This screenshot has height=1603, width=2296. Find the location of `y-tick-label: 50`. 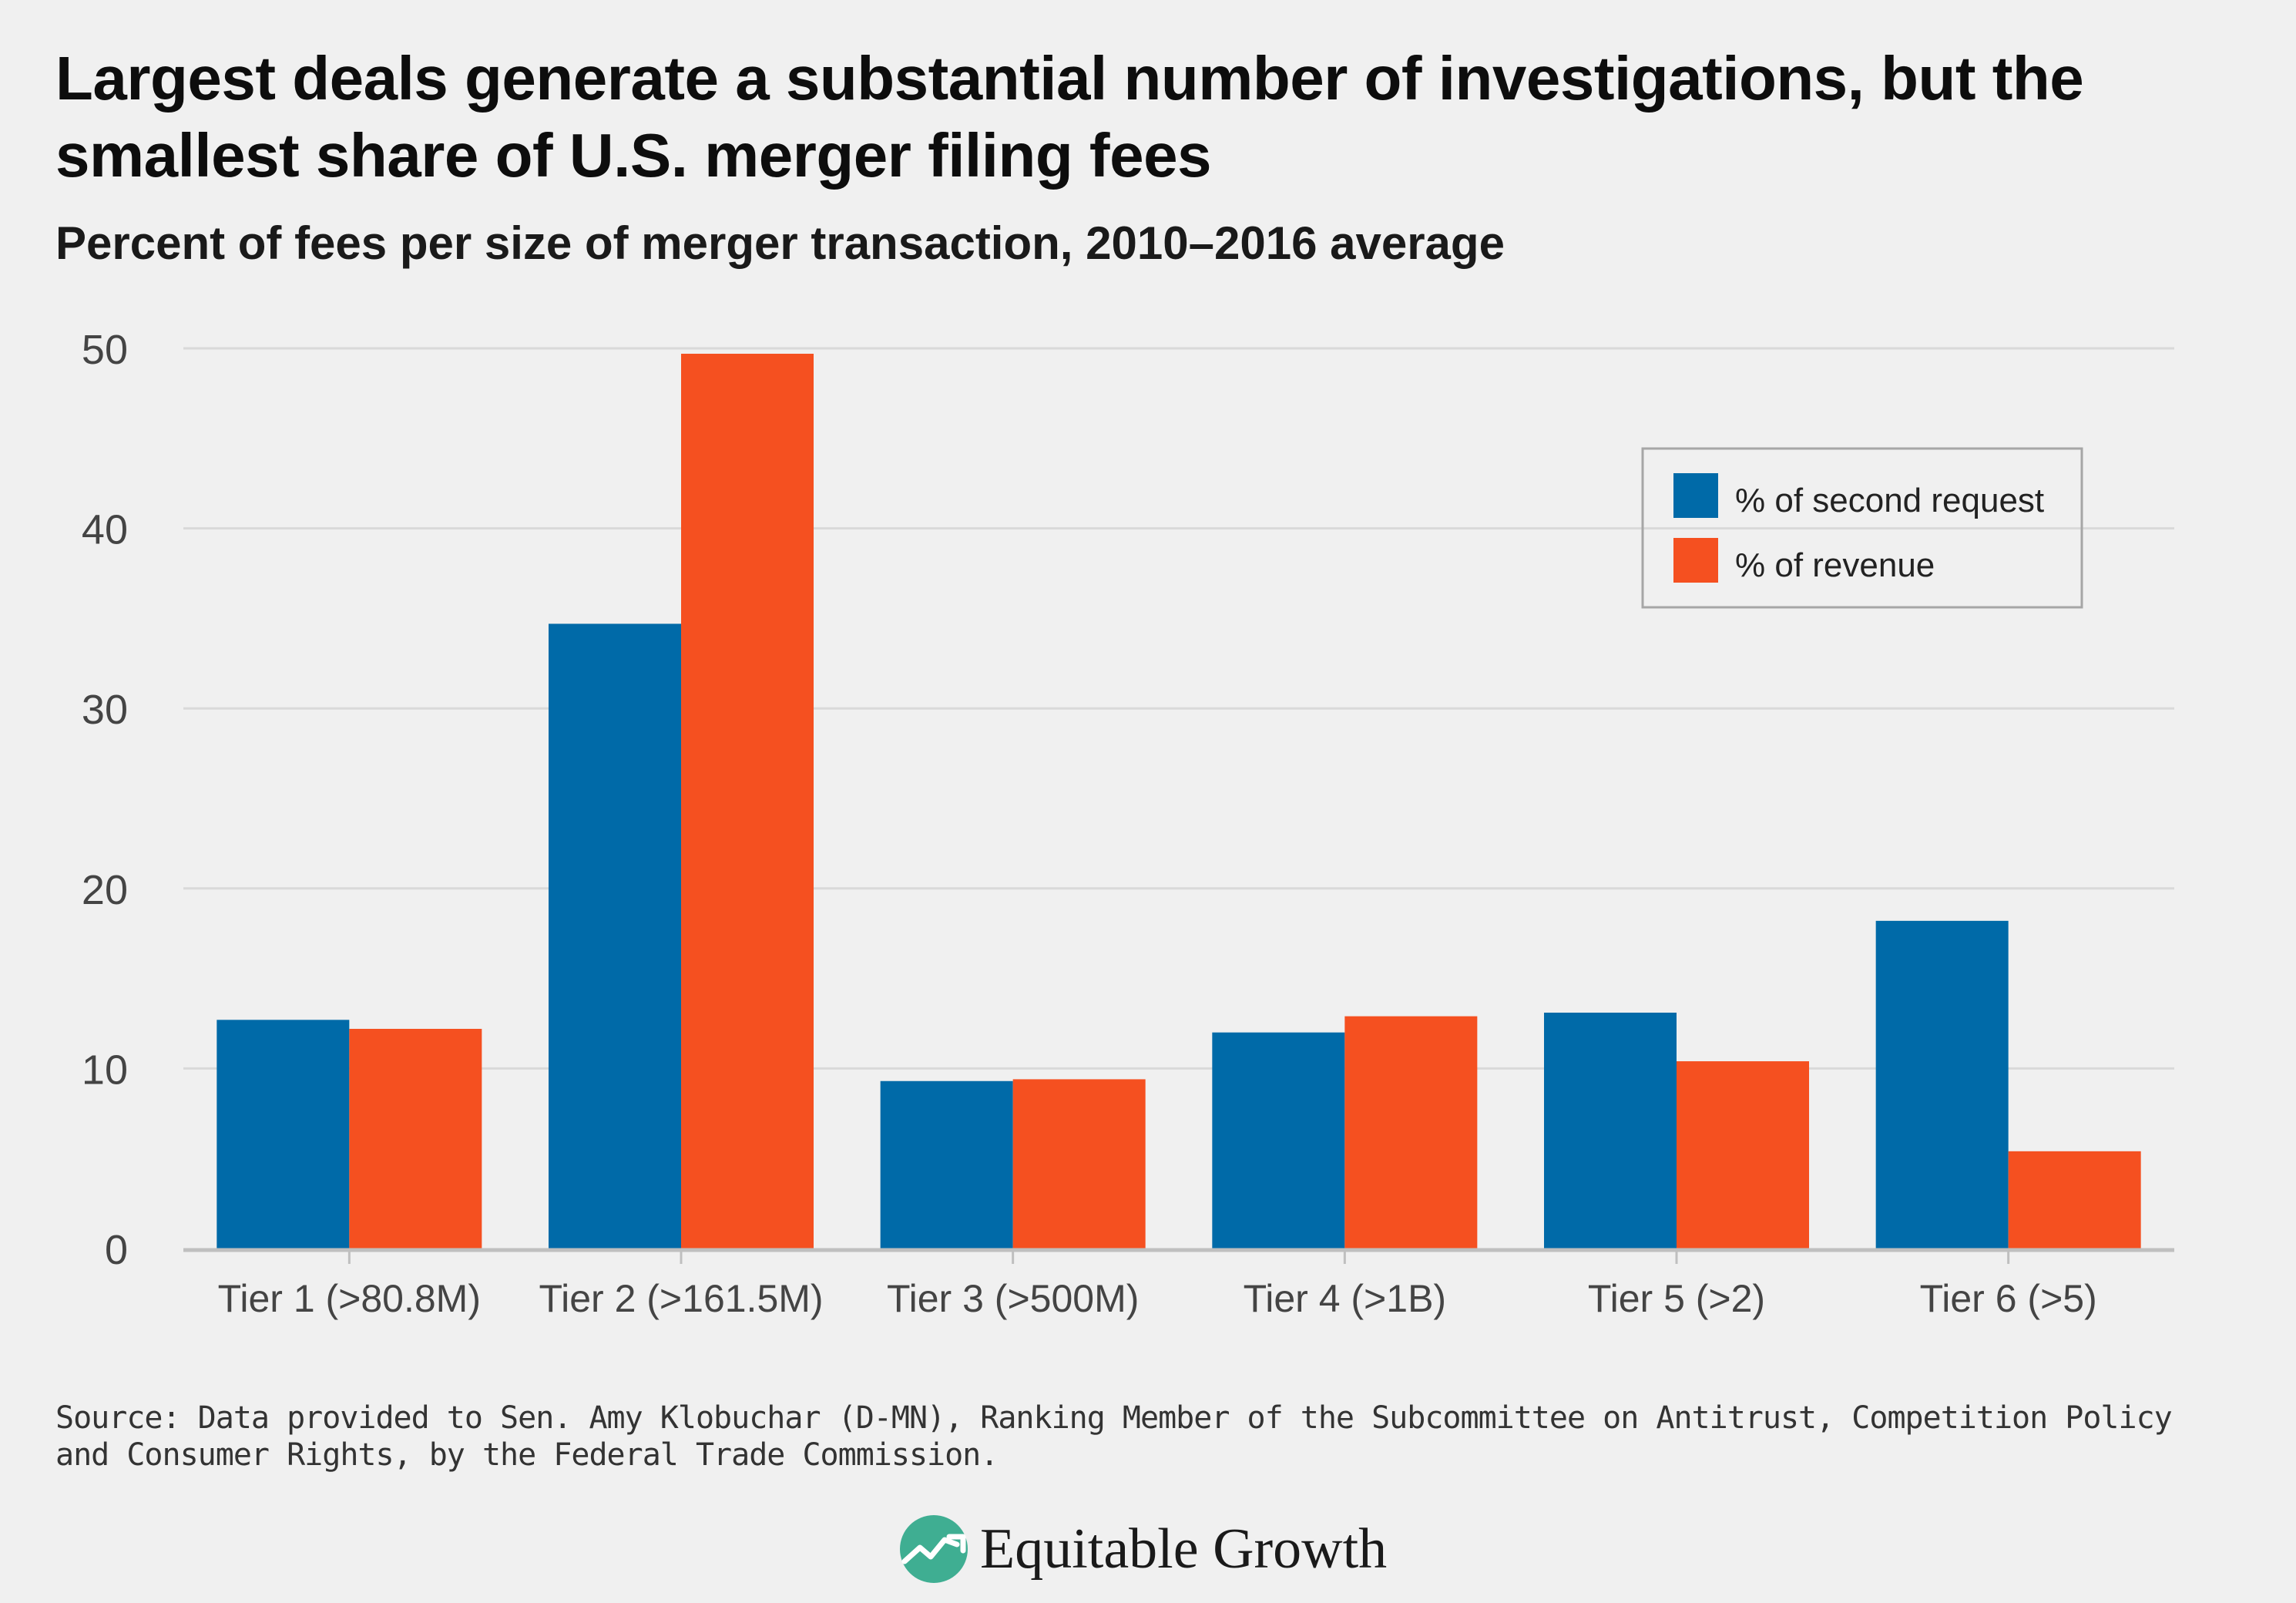

y-tick-label: 50 is located at coordinates (105, 350).